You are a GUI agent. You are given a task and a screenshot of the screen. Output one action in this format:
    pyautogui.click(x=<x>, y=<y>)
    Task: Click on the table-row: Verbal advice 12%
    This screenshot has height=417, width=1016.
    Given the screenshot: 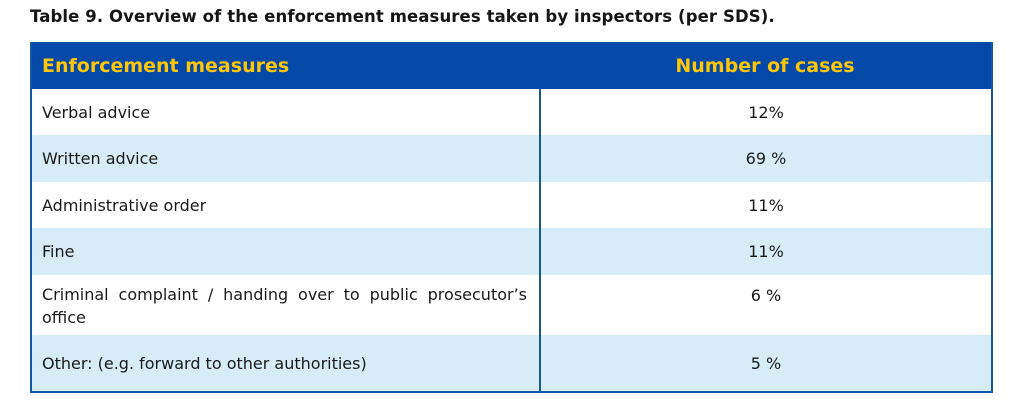 What is the action you would take?
    pyautogui.click(x=511, y=112)
    